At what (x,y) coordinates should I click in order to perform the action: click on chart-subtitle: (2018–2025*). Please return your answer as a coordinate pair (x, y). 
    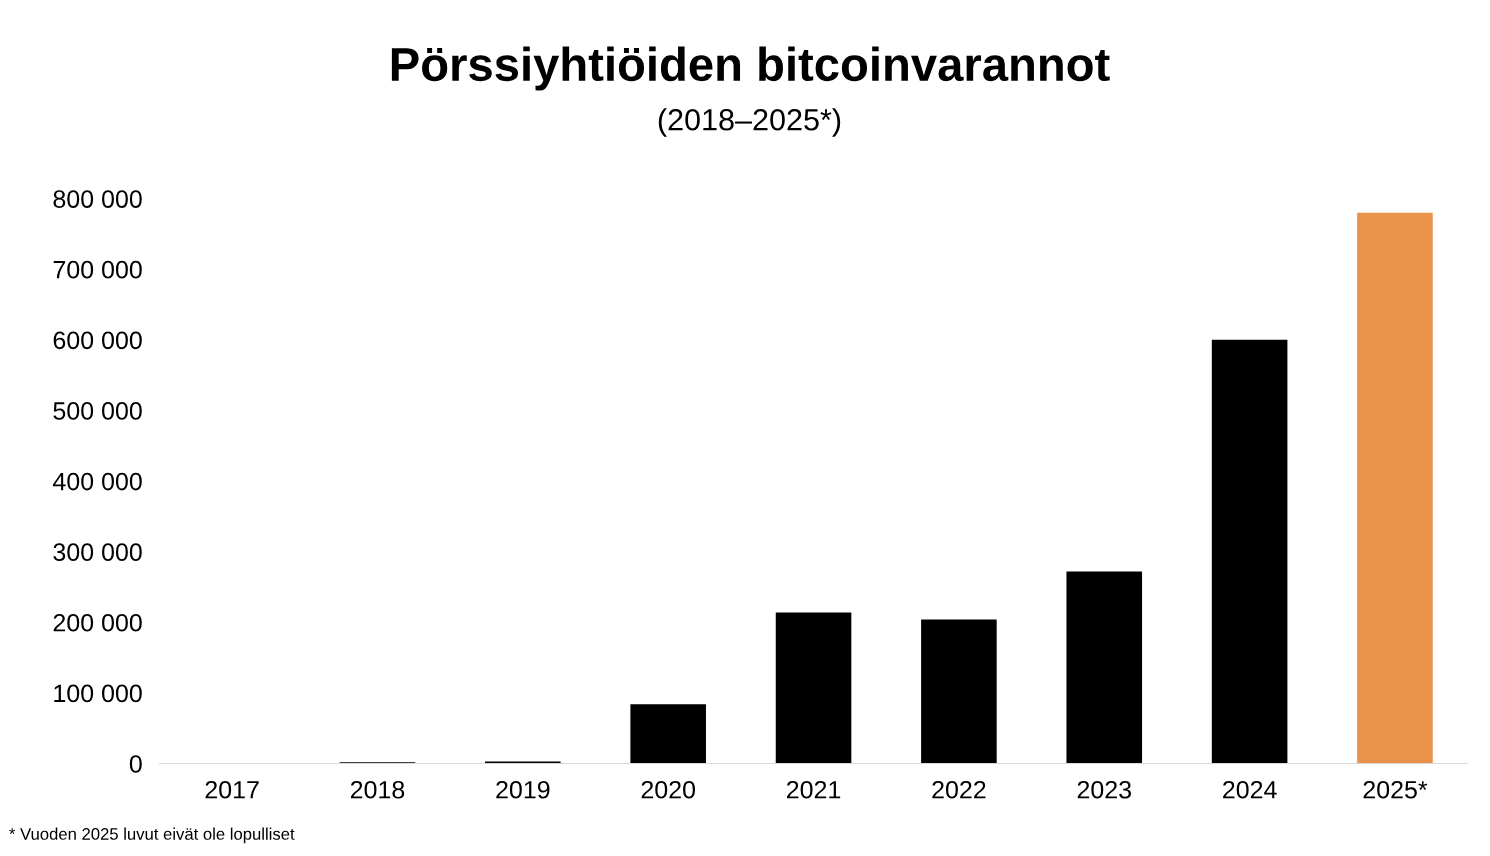
    Looking at the image, I should click on (749, 122).